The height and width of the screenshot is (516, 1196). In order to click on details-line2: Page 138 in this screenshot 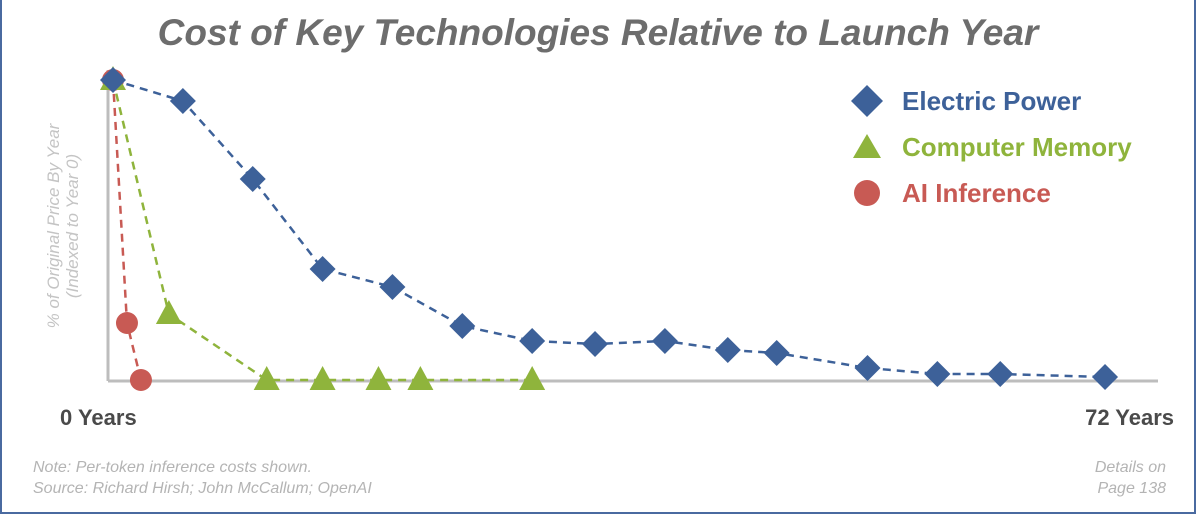, I will do `click(1131, 488)`.